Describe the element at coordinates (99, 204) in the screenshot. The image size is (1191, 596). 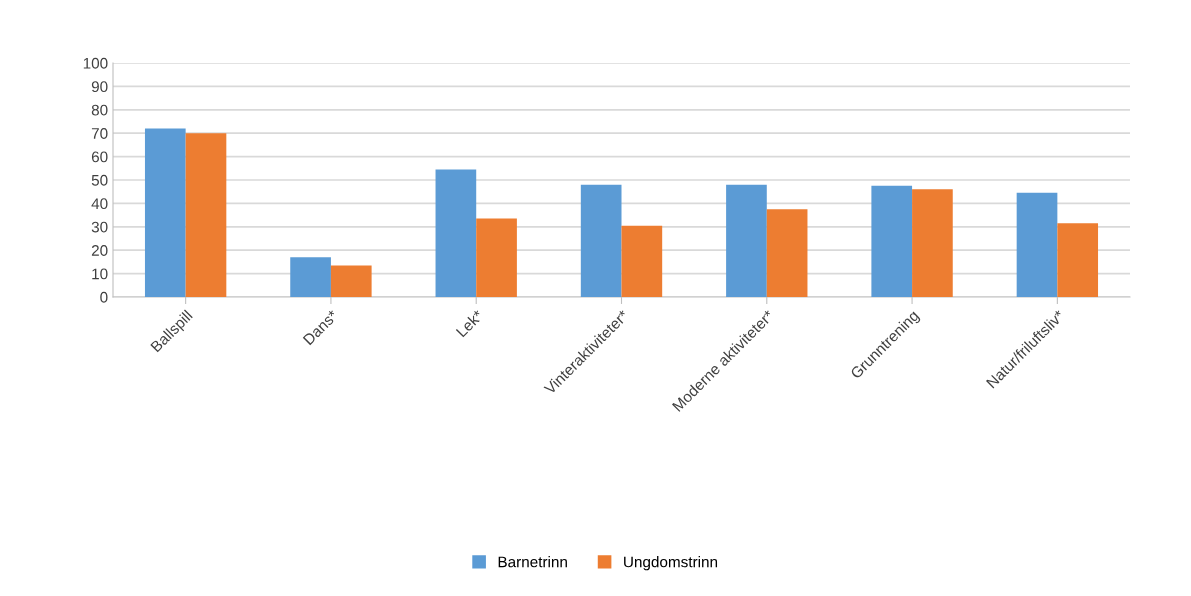
I see `y-tick-label: 40` at that location.